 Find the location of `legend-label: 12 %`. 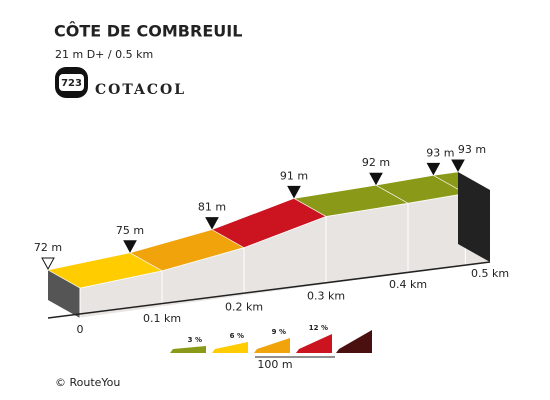

legend-label: 12 % is located at coordinates (318, 328).